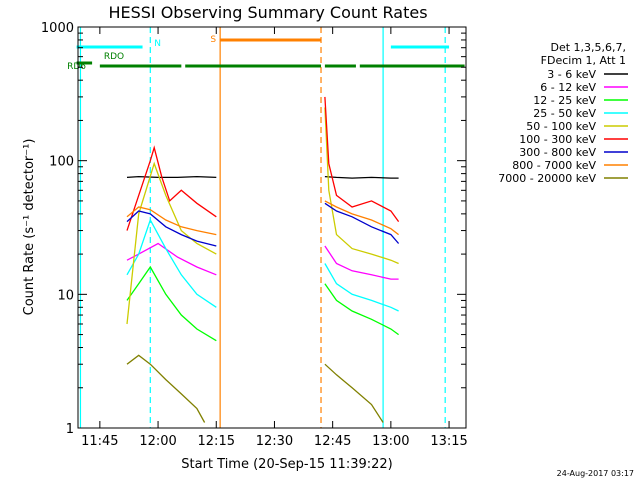  What do you see at coordinates (564, 100) in the screenshot?
I see `legend-label-12-25-kev: 12 - 25 keV` at bounding box center [564, 100].